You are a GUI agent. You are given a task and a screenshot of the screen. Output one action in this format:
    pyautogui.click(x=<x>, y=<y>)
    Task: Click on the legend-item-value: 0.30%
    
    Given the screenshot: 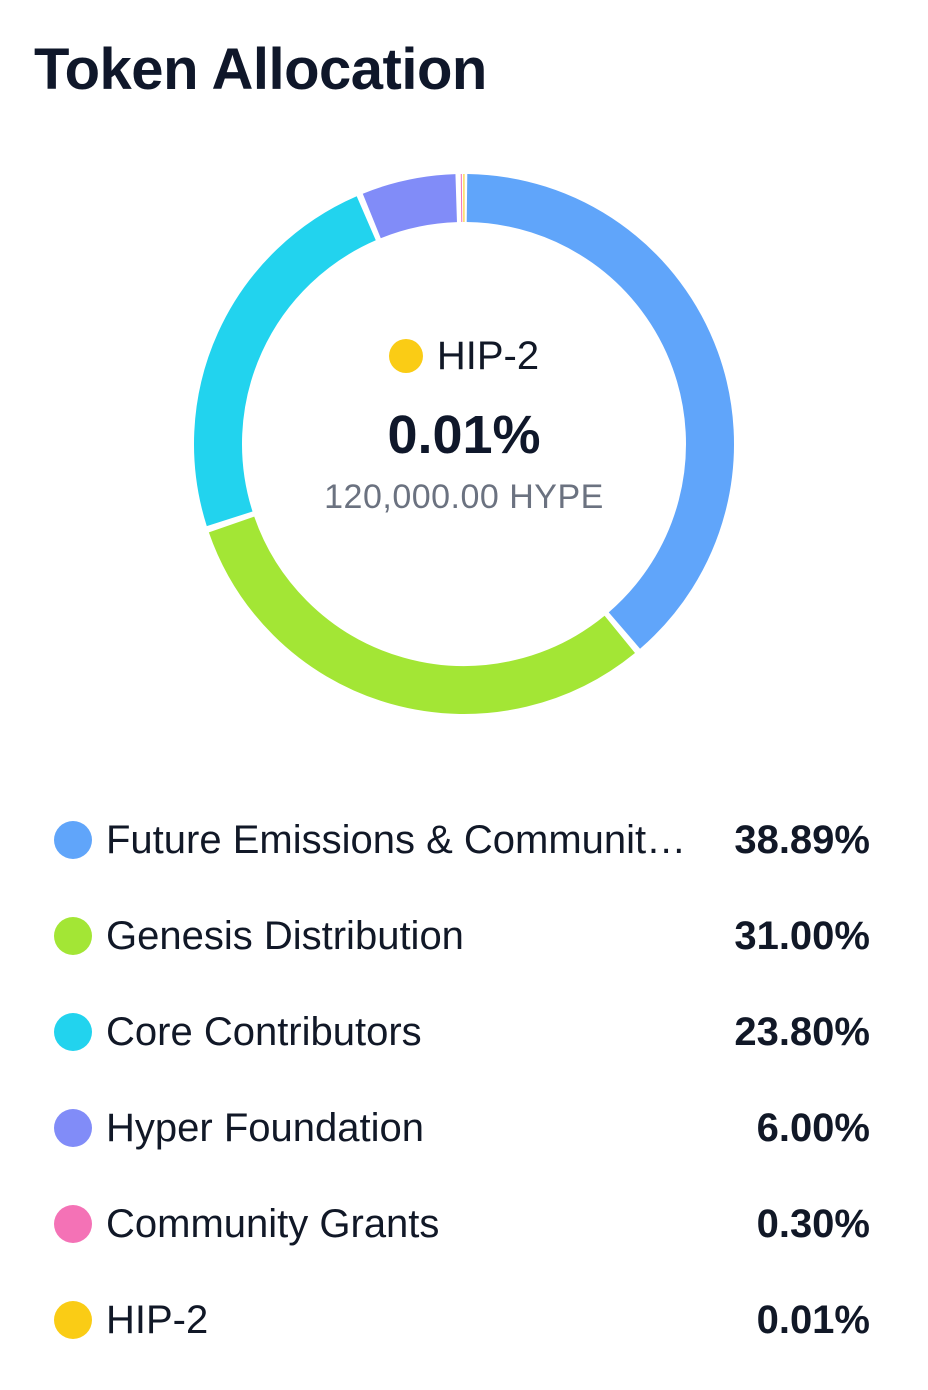 What is the action you would take?
    pyautogui.click(x=813, y=1223)
    